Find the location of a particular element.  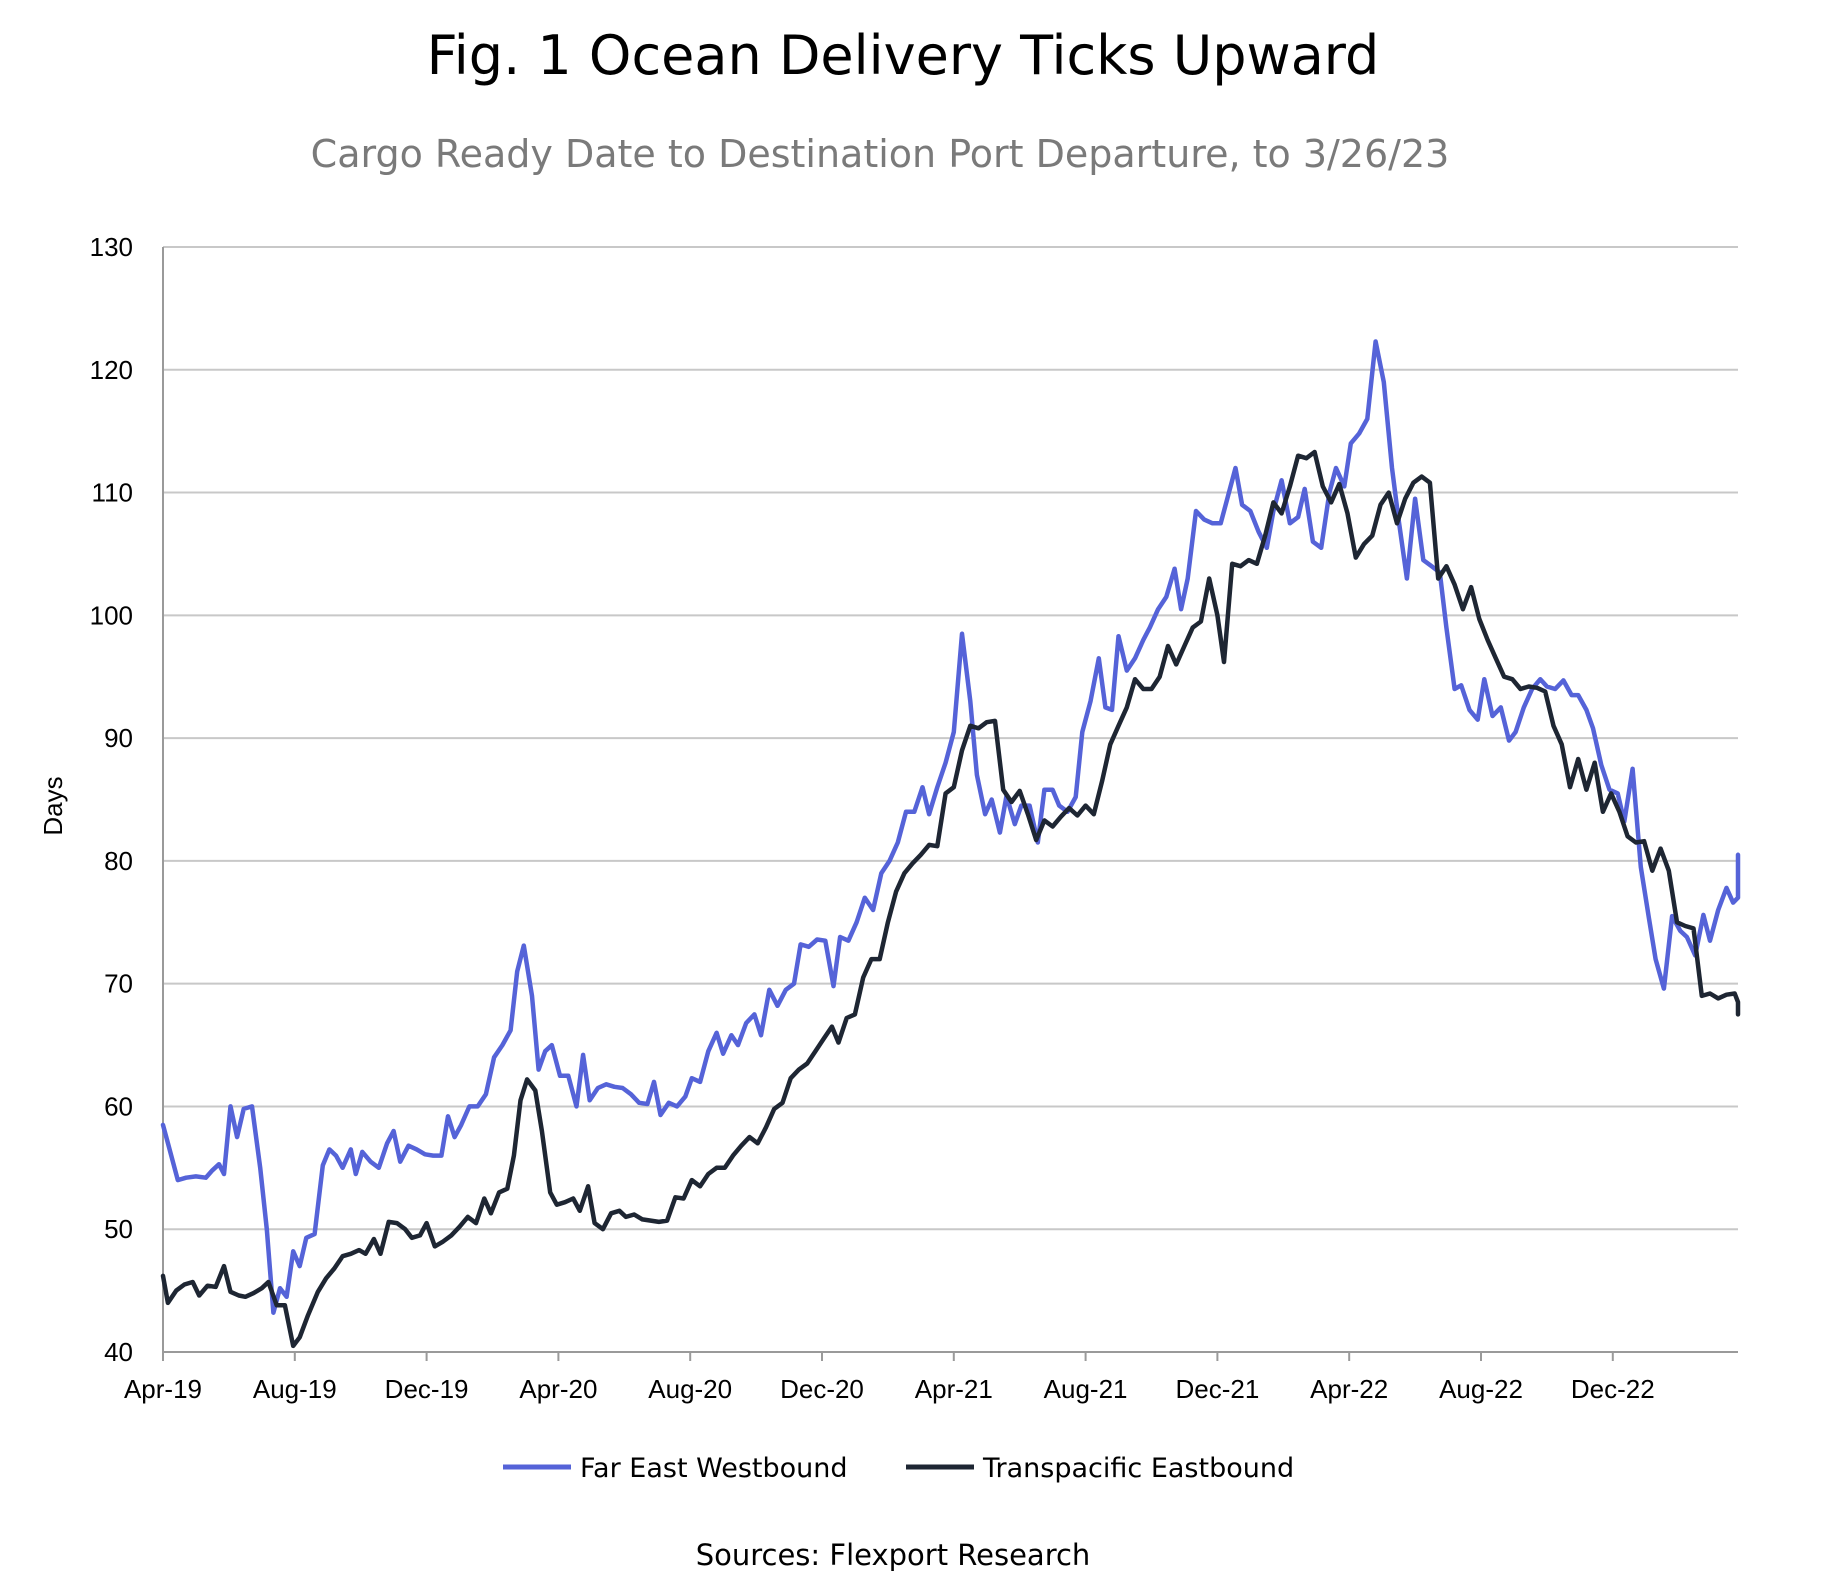

source-note: Sources: Flexport Research is located at coordinates (893, 1555).